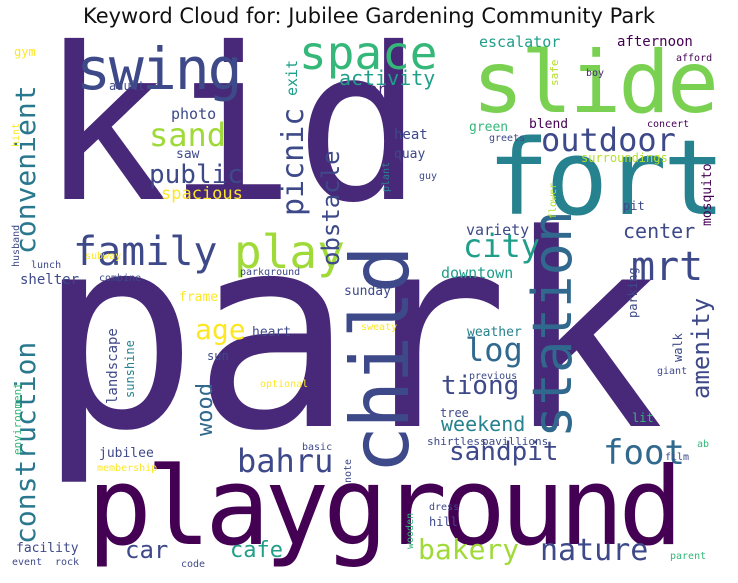 The width and height of the screenshot is (738, 583). What do you see at coordinates (411, 135) in the screenshot?
I see `word-heat: heat` at bounding box center [411, 135].